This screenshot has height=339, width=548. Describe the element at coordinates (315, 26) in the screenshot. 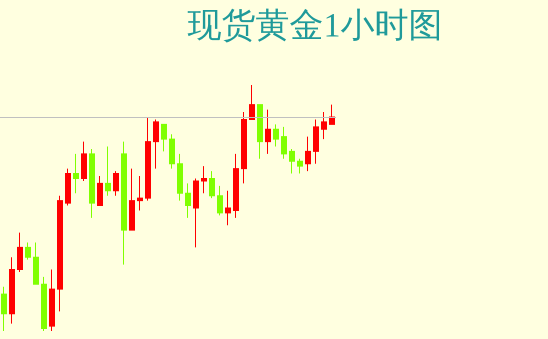

I see `chart-title: 现货黄金1小时图` at that location.